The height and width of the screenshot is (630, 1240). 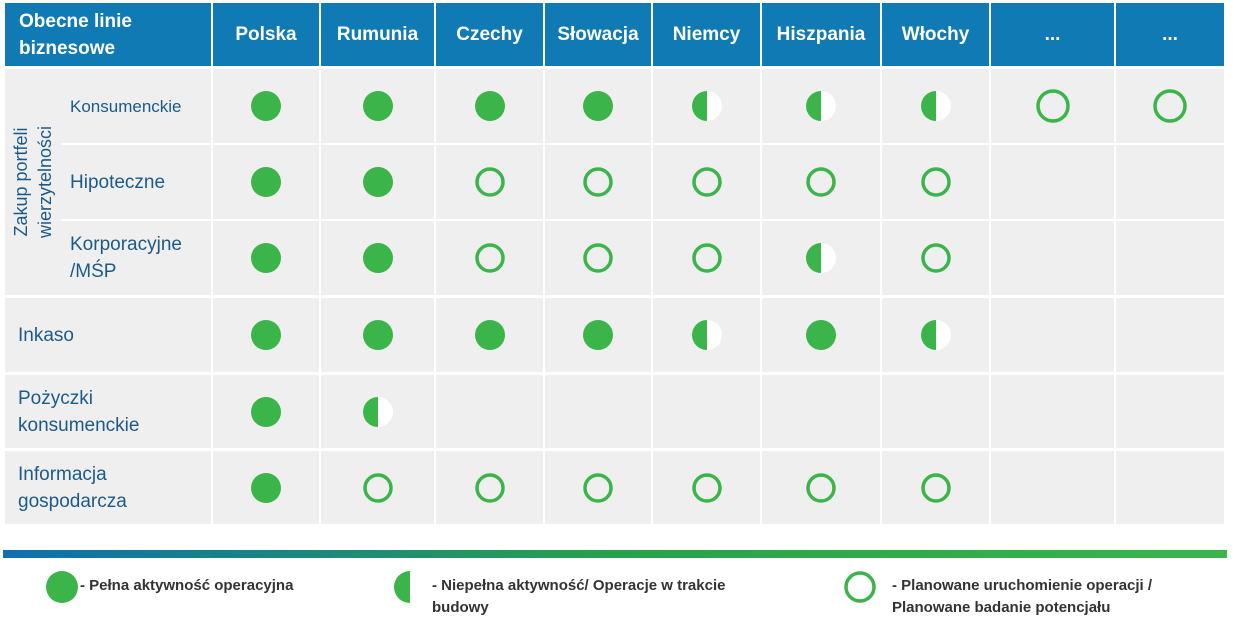 I want to click on row-label: Pożyczki konsumenckie, so click(x=108, y=411).